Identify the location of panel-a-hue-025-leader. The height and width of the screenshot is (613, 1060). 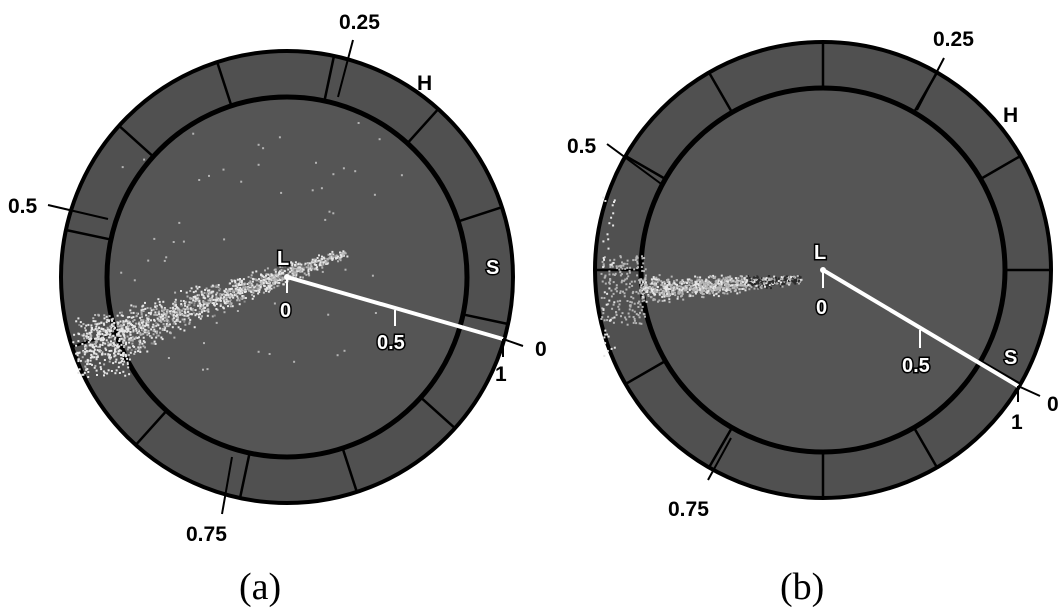
(345, 68).